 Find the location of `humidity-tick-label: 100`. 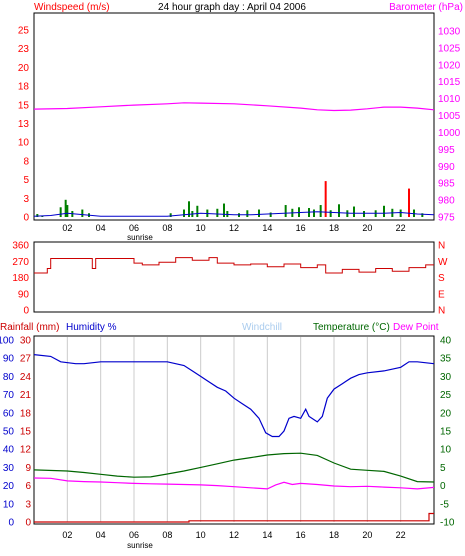

humidity-tick-label: 100 is located at coordinates (7, 341).